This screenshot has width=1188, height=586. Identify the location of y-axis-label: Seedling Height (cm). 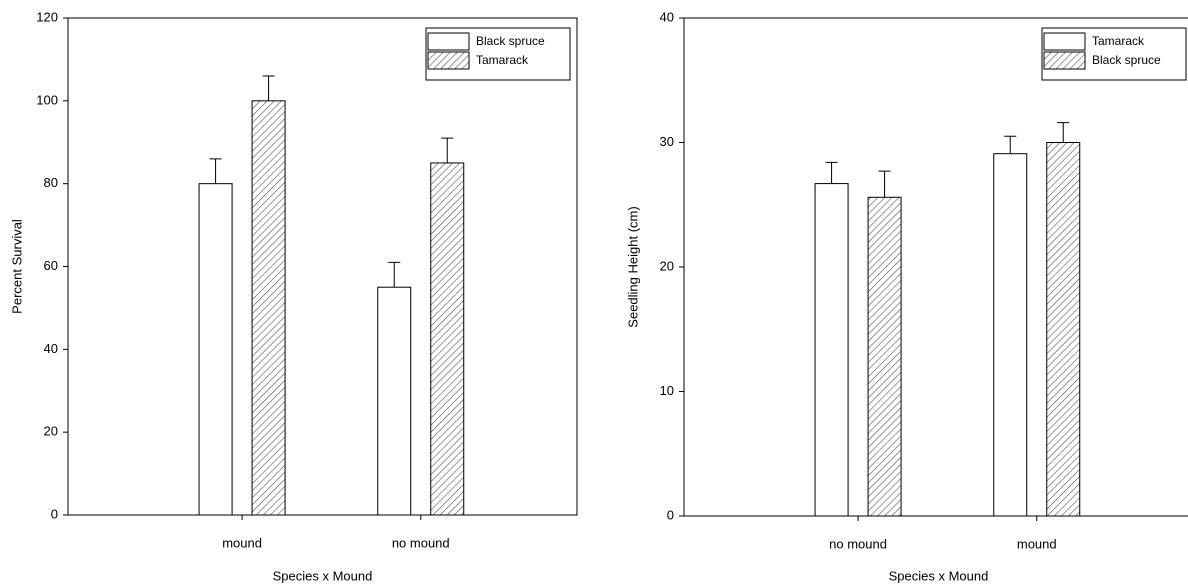
(632, 266).